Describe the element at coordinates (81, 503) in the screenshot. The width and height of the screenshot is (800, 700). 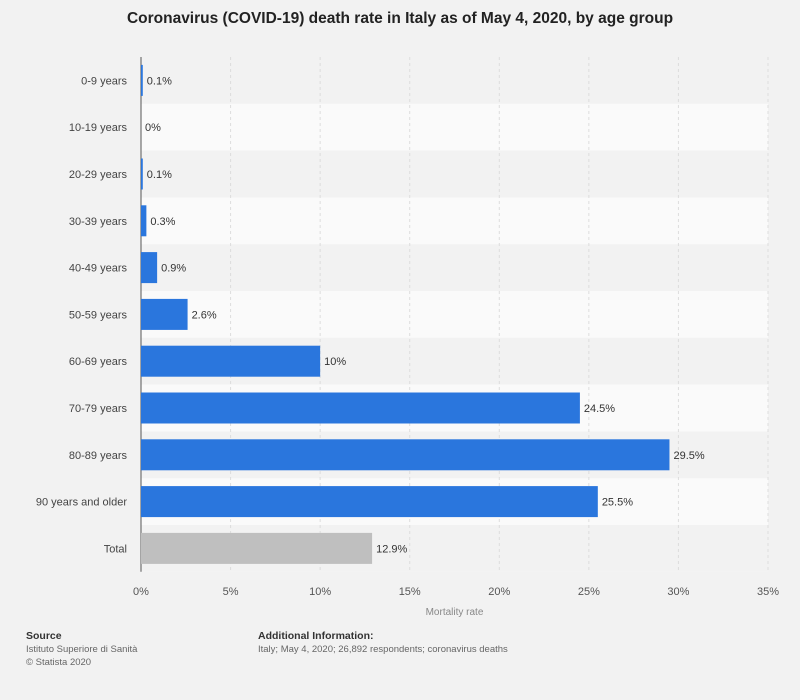
I see `category-label: 90 years and older` at that location.